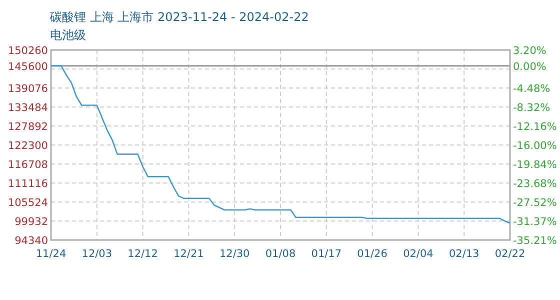 The image size is (560, 300). I want to click on x-tick-label: 12/12, so click(143, 254).